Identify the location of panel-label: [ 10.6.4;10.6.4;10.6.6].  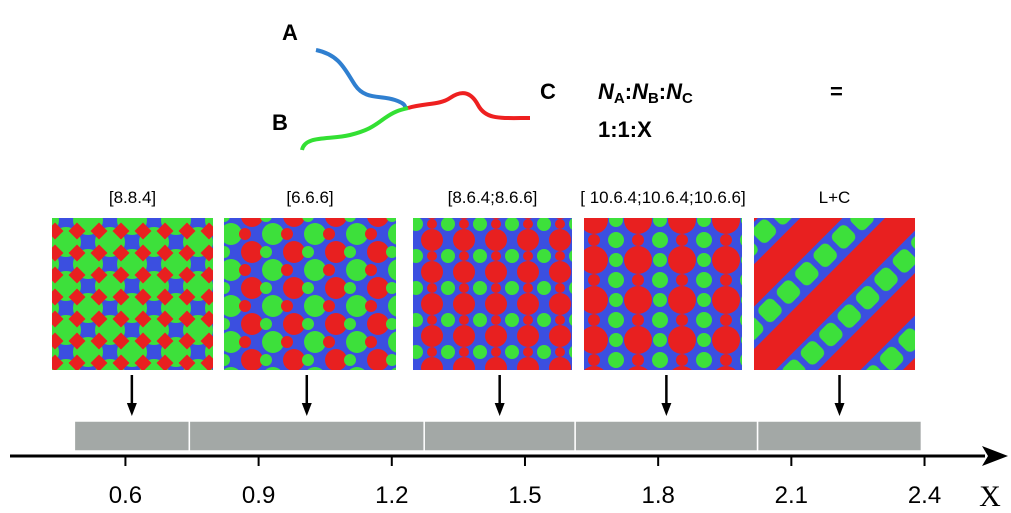
(662, 197).